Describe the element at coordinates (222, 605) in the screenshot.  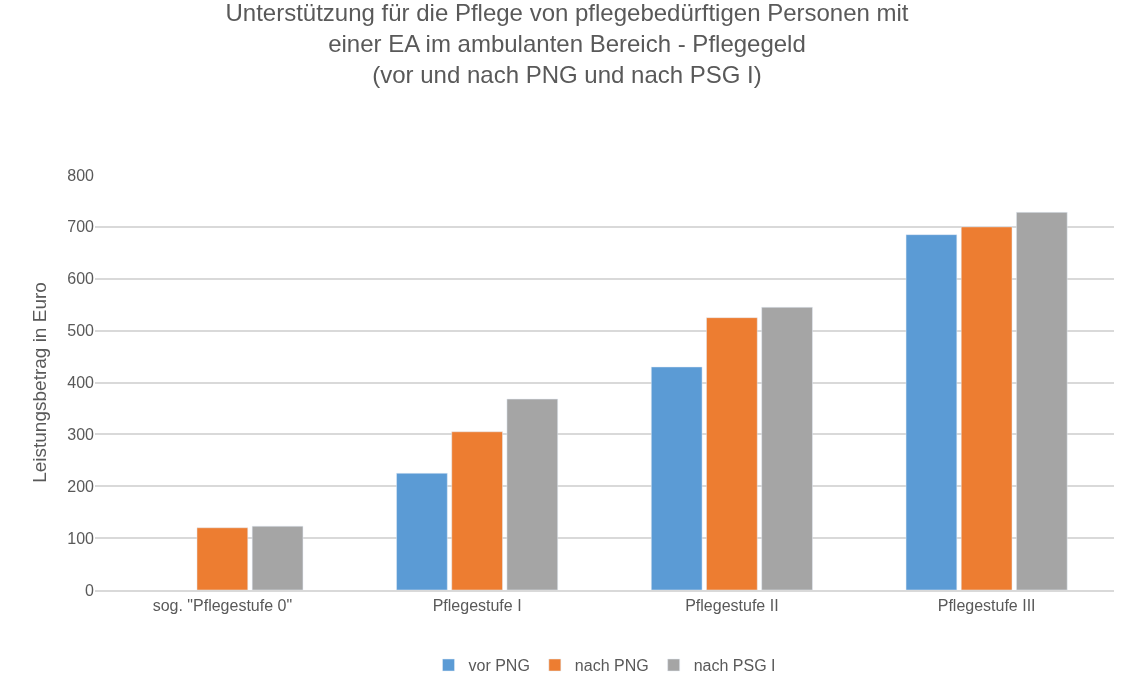
I see `x-tick-label: sog. "Pflegestufe 0"` at that location.